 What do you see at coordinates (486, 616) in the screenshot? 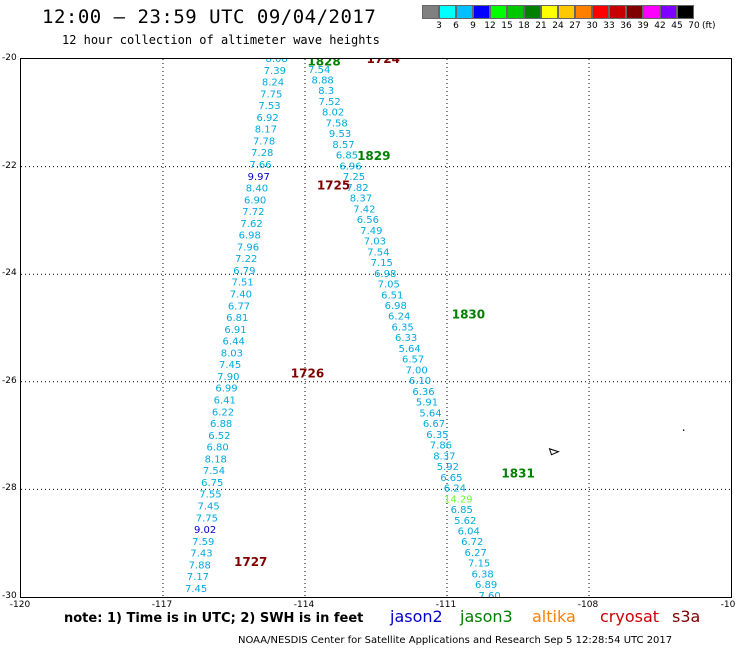
I see `legend-jason3: jason3` at bounding box center [486, 616].